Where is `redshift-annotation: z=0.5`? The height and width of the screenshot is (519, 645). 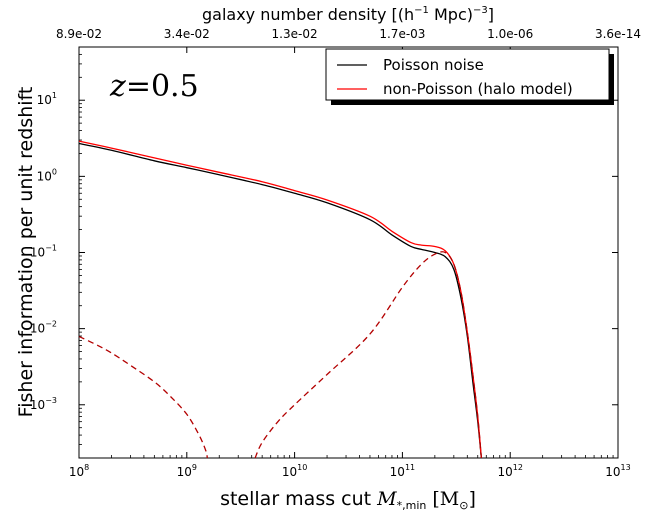 redshift-annotation: z=0.5 is located at coordinates (154, 86).